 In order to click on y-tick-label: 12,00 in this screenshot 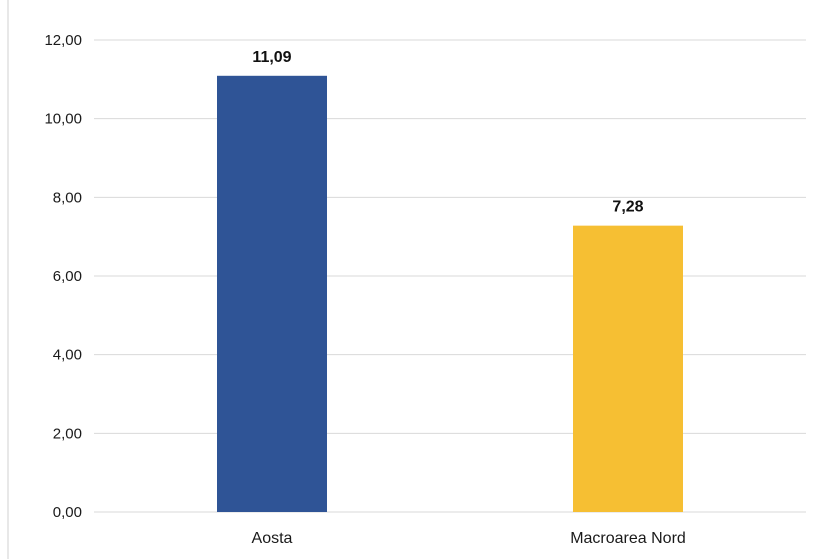, I will do `click(63, 40)`.